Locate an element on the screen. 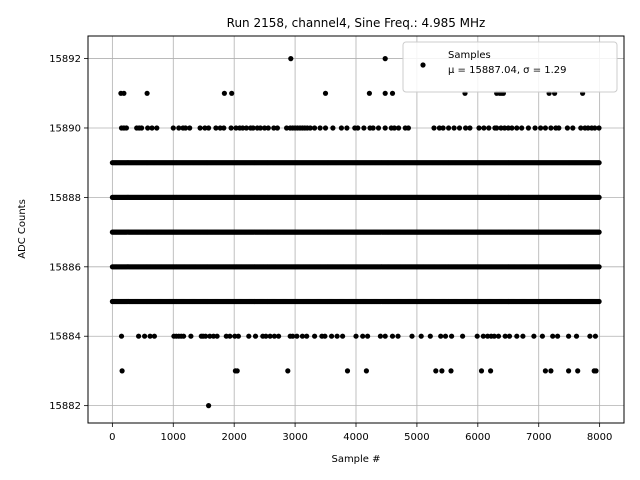  x-tick-label: 4000 is located at coordinates (355, 437).